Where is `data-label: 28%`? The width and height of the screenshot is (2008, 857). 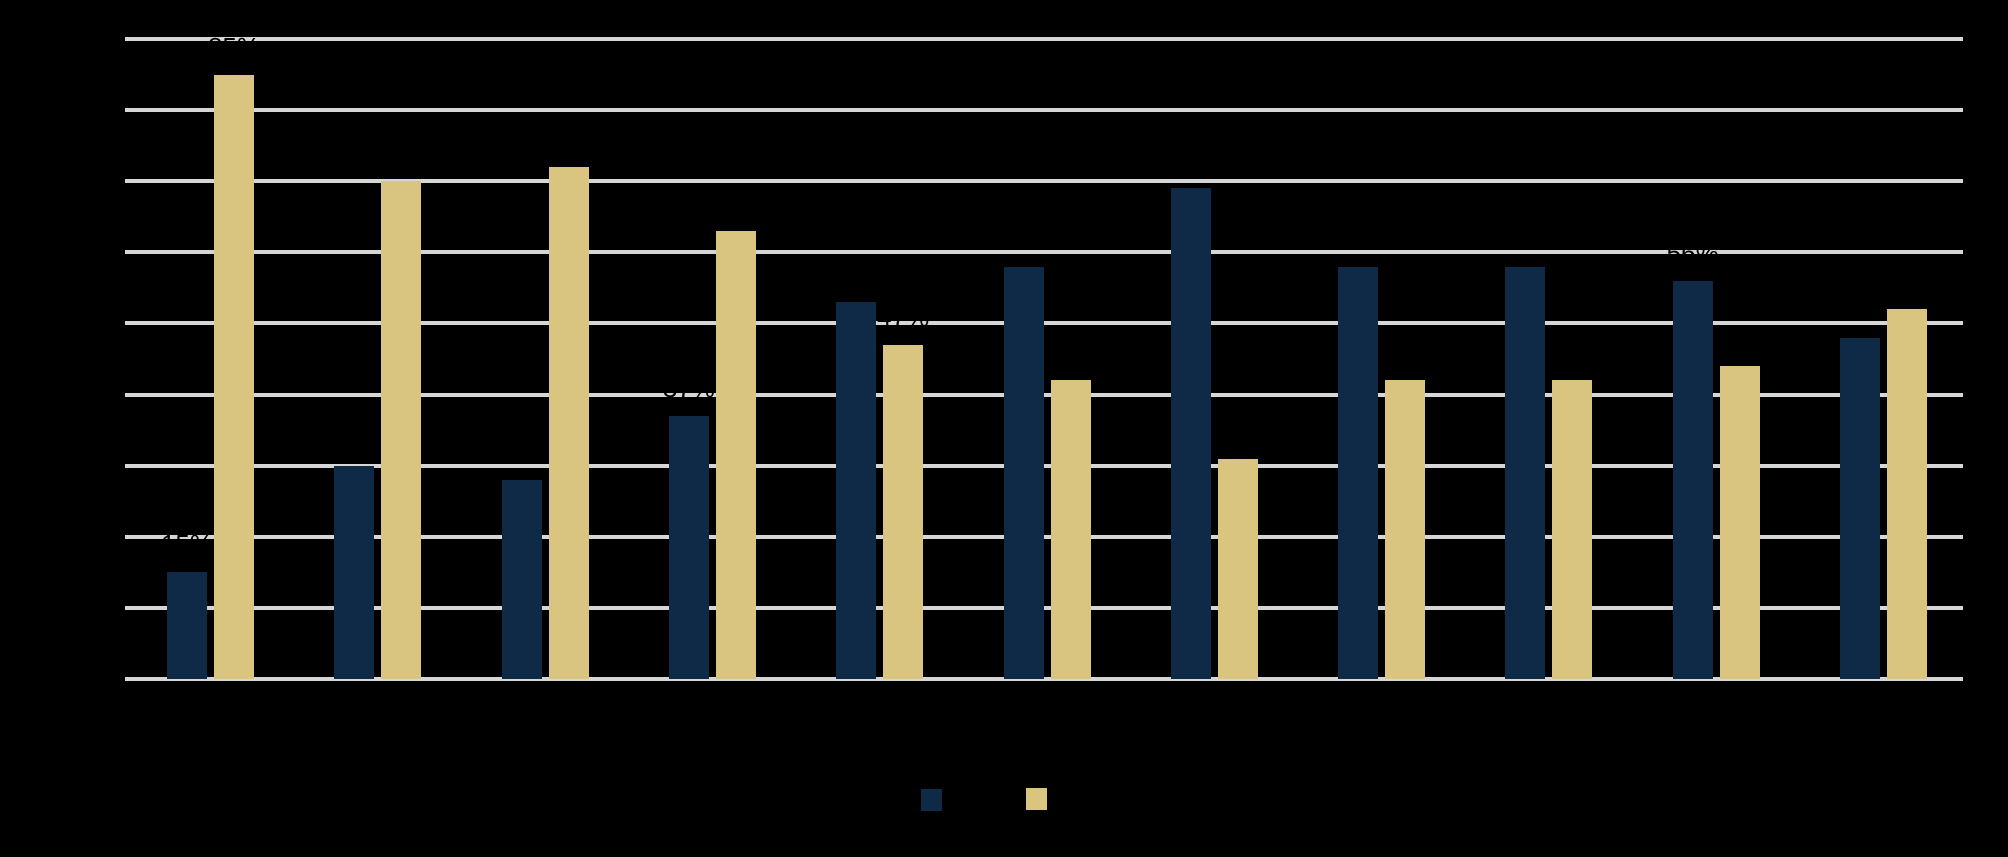
data-label: 28% is located at coordinates (521, 452).